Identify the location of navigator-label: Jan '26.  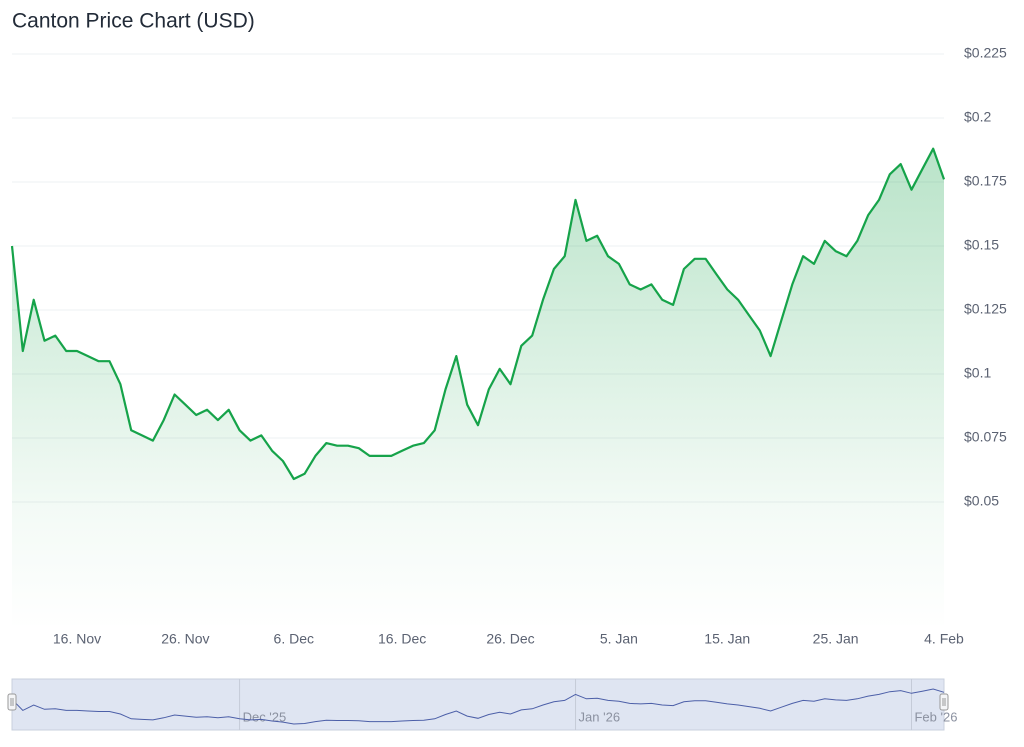
(600, 716).